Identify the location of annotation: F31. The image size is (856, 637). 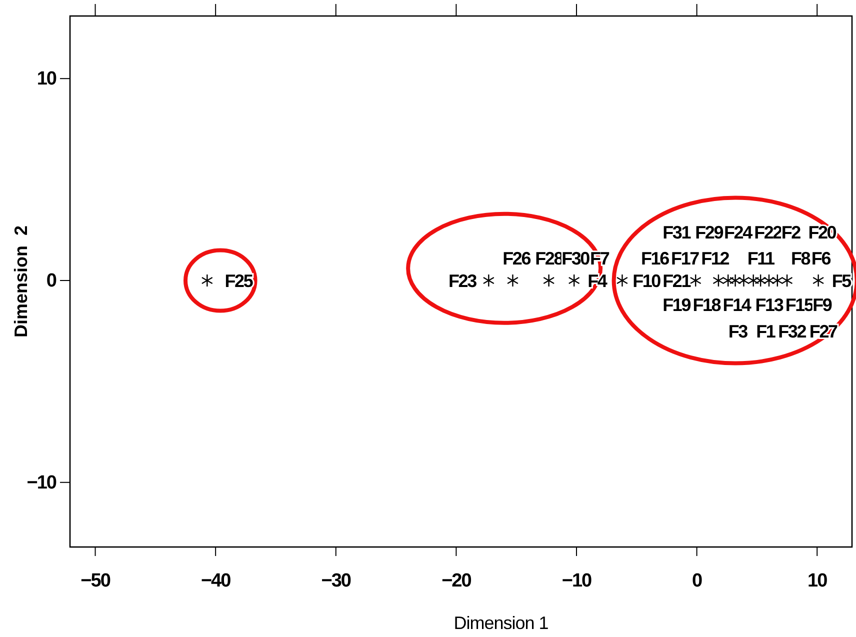
(677, 232).